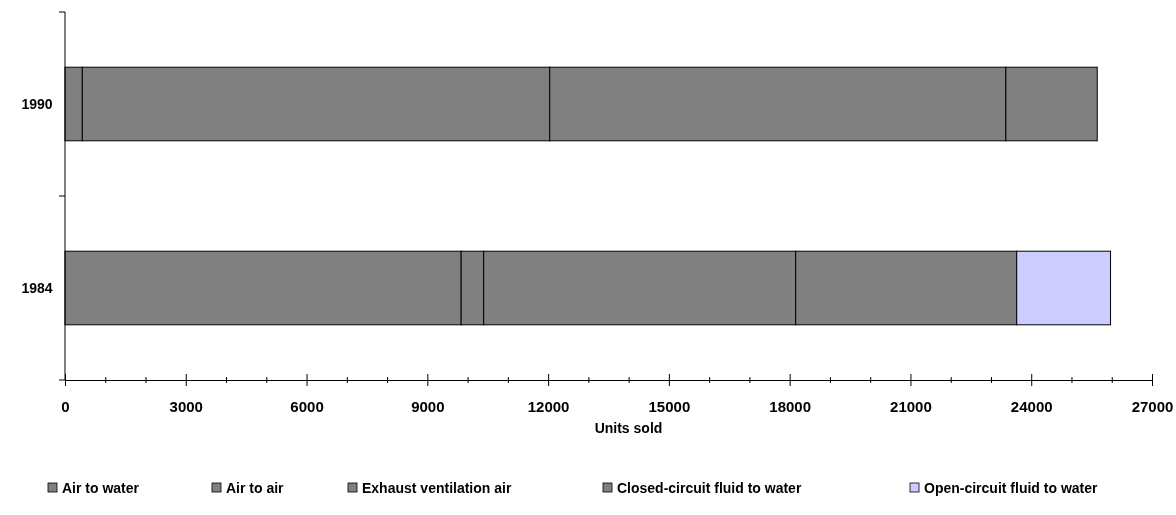  I want to click on x-tick-label: 15000, so click(669, 406).